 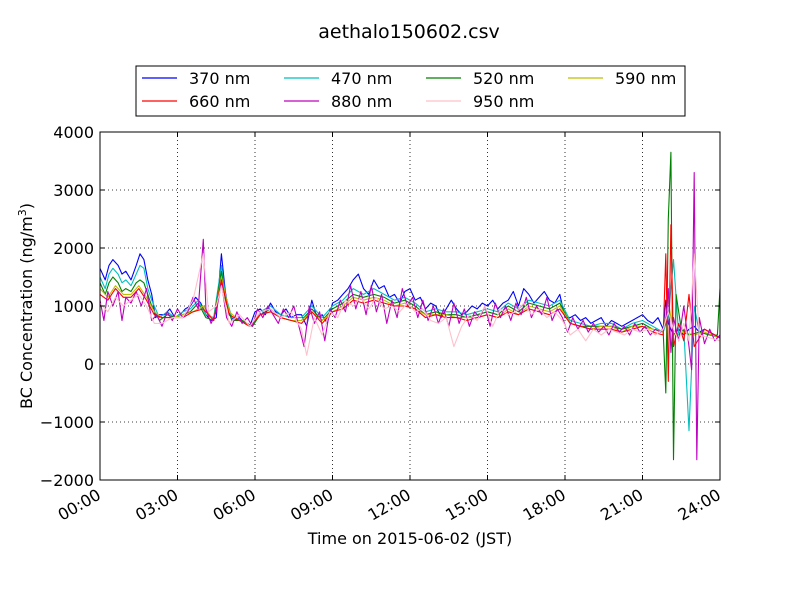 I want to click on y-axis-label-suffix: ), so click(x=26, y=206).